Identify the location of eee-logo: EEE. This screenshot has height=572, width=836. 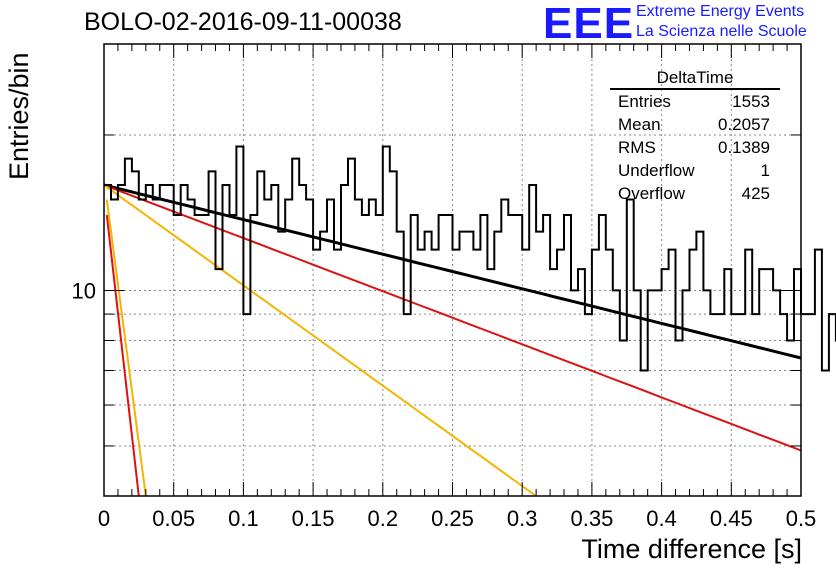
(589, 24).